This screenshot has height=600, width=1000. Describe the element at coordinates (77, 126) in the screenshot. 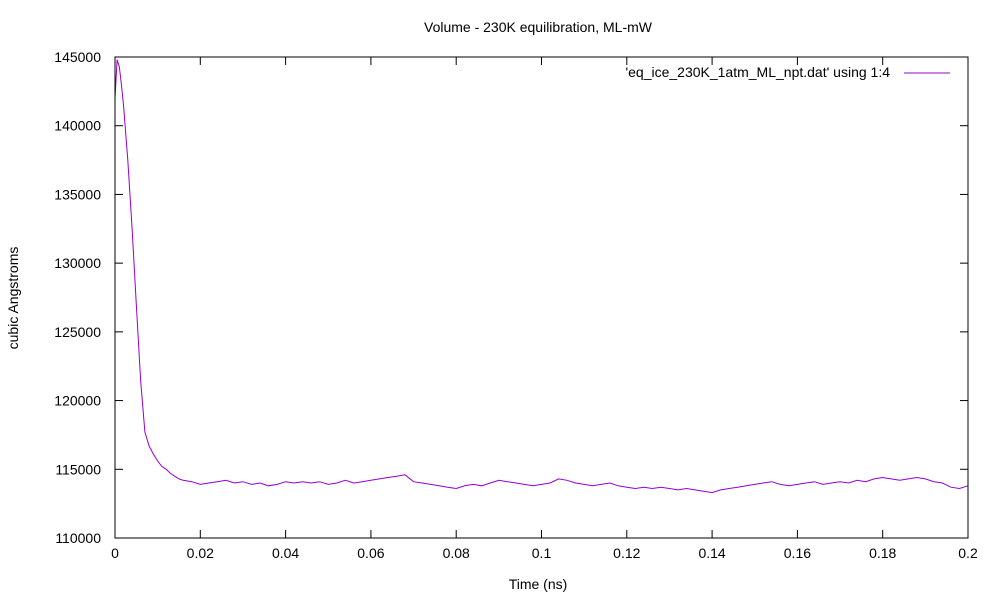

I see `y-tick-label: 140000` at that location.